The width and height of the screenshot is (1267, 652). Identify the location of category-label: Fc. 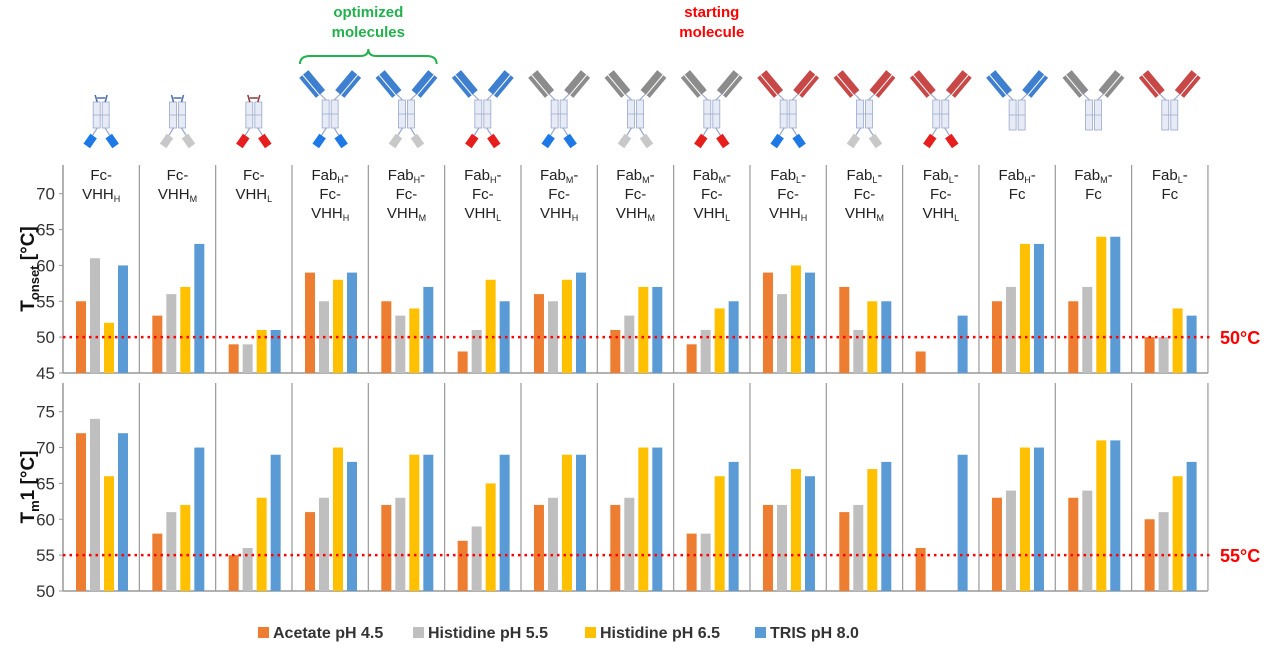
(1017, 194).